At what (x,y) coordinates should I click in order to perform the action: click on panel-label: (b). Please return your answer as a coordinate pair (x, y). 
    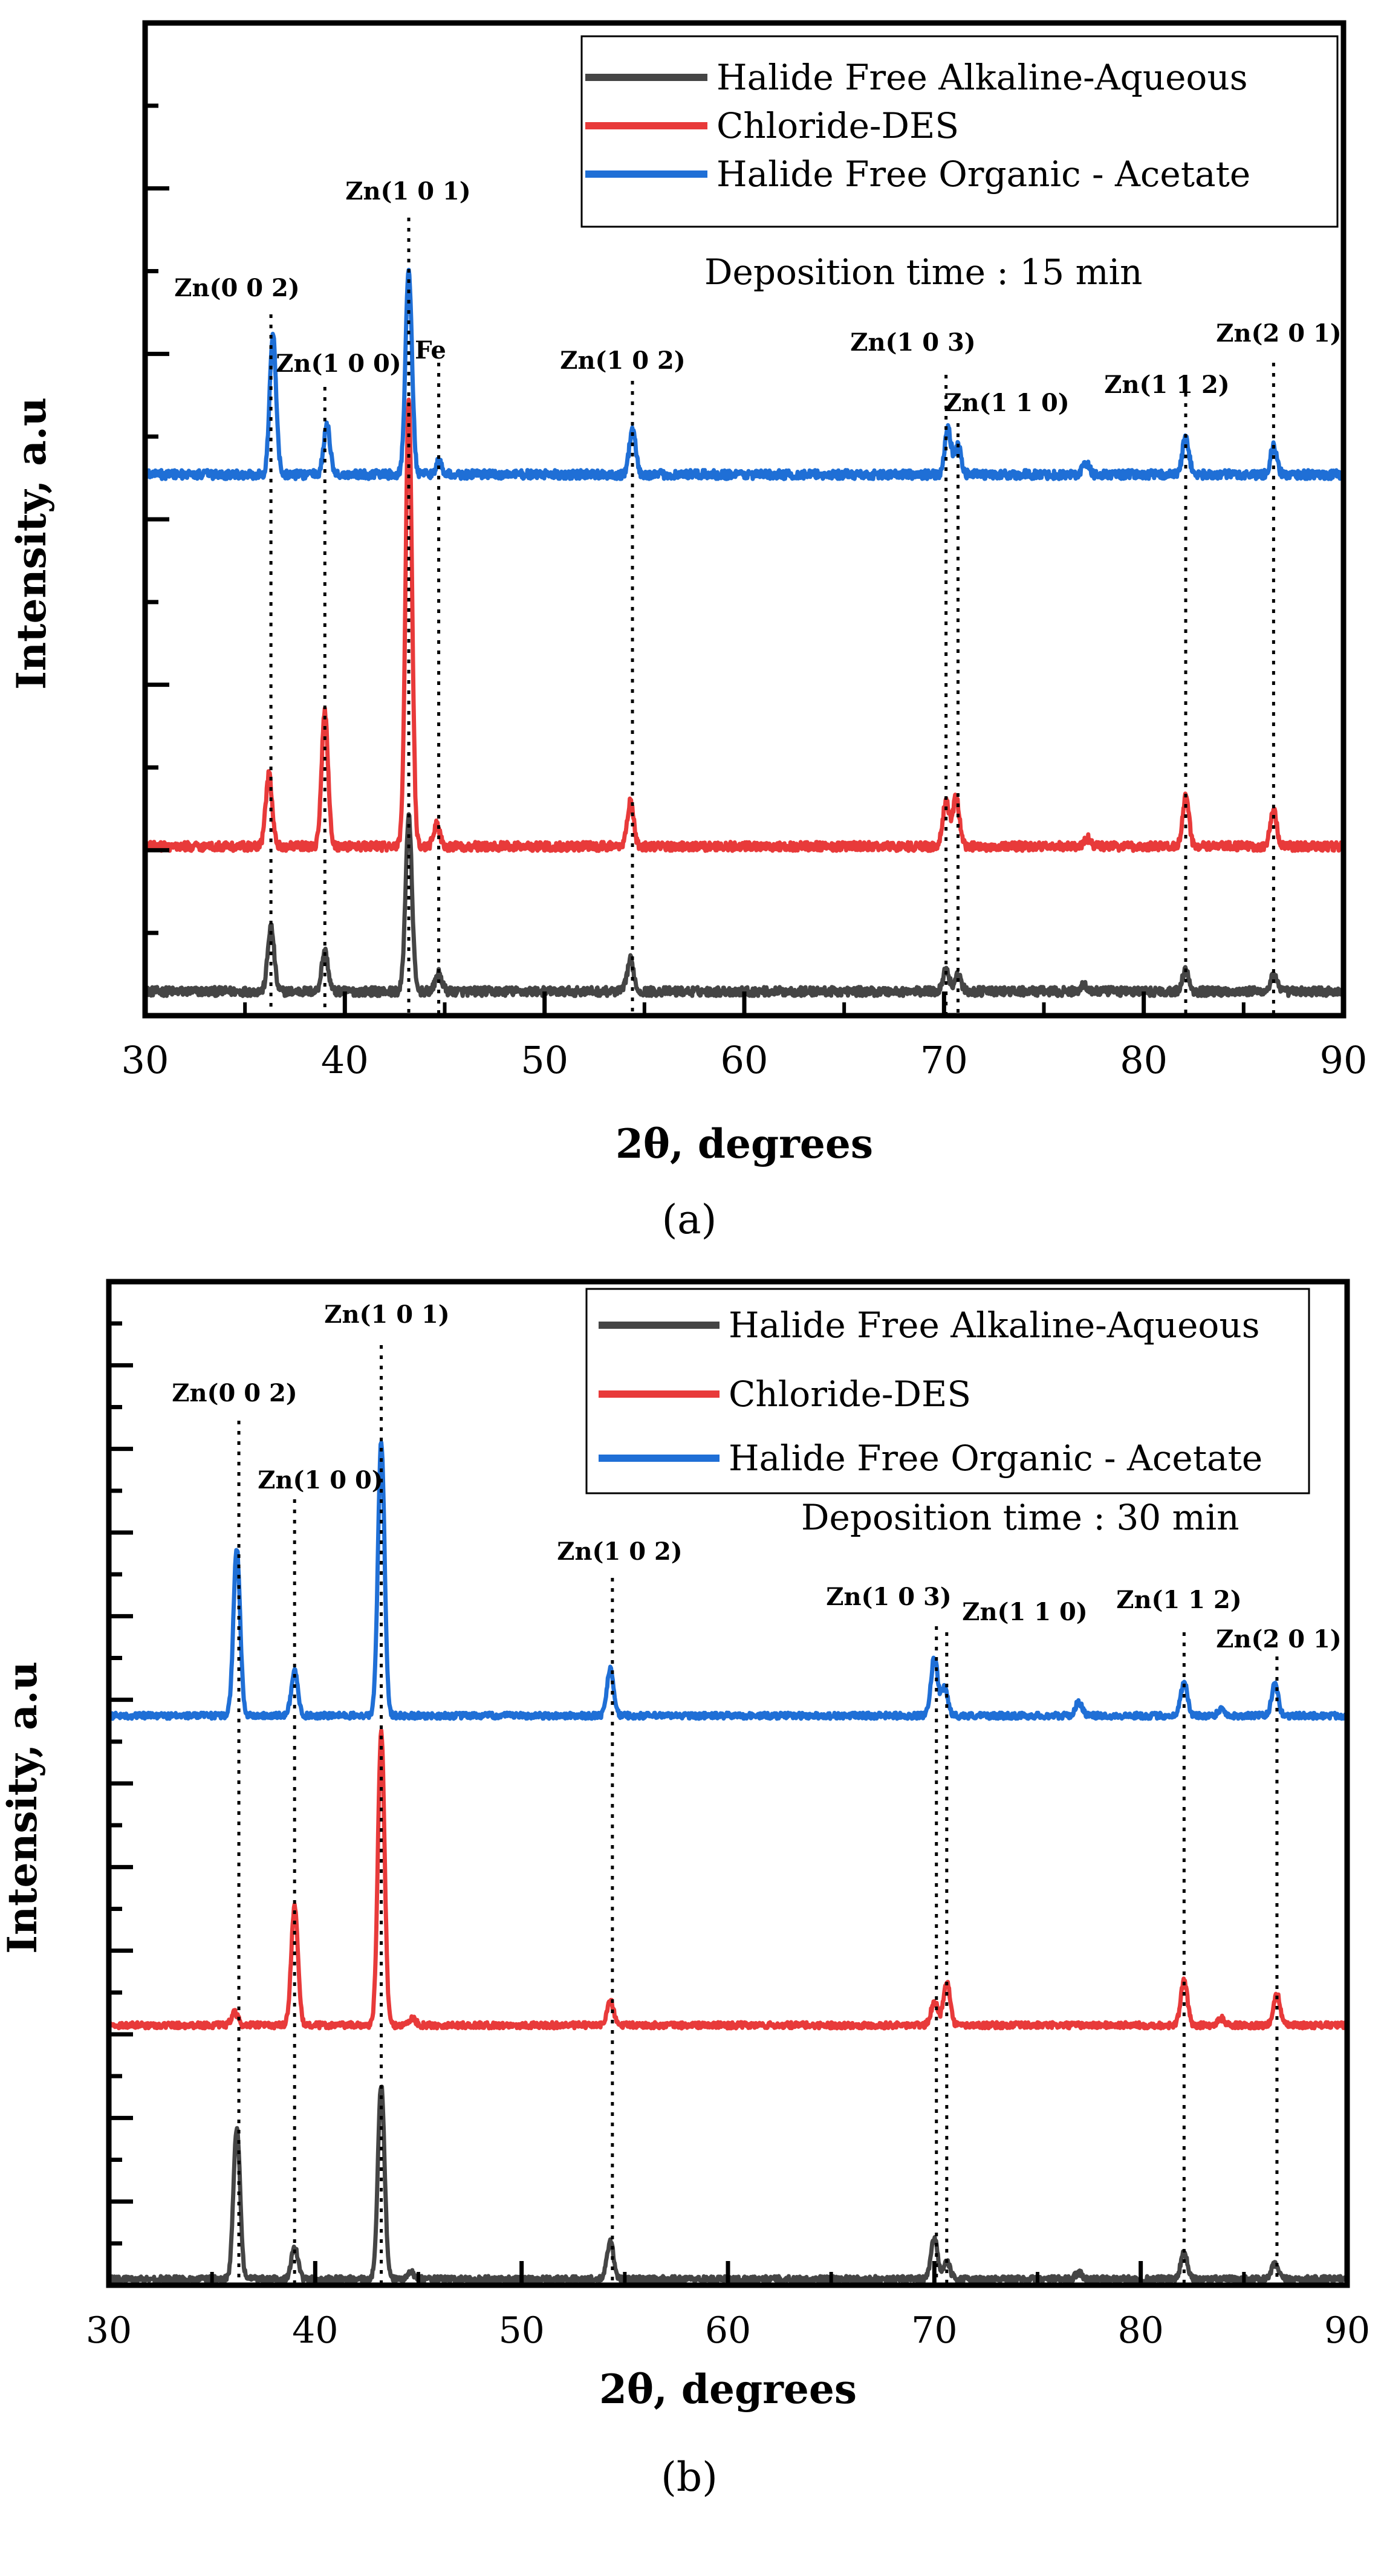
    Looking at the image, I should click on (689, 2477).